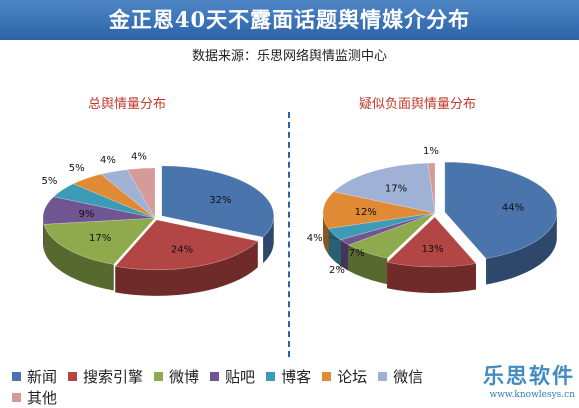 Image resolution: width=579 pixels, height=408 pixels. Describe the element at coordinates (127, 104) in the screenshot. I see `left-chart-title: 总舆情量分布` at that location.